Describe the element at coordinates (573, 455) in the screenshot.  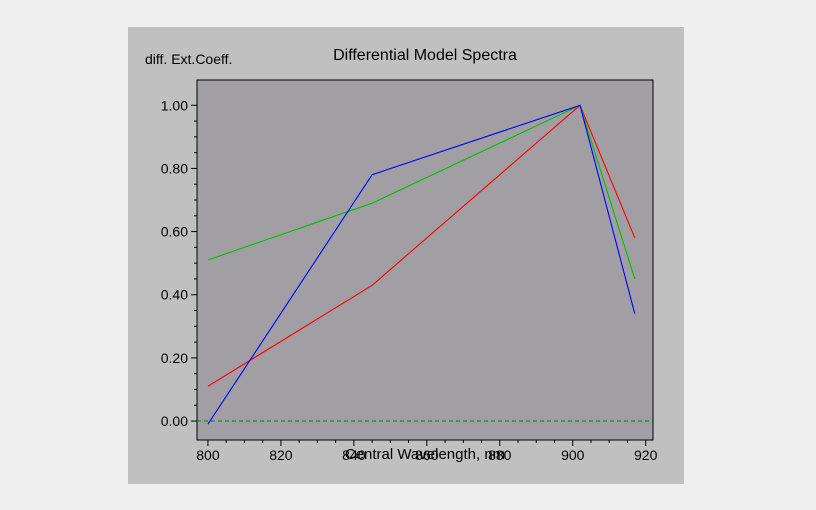
I see `x-tick-label: 900` at that location.